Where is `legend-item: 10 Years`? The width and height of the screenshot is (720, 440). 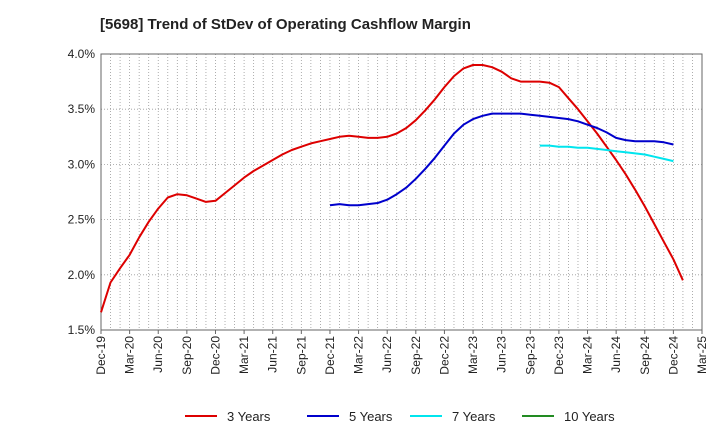 legend-item: 10 Years is located at coordinates (568, 416).